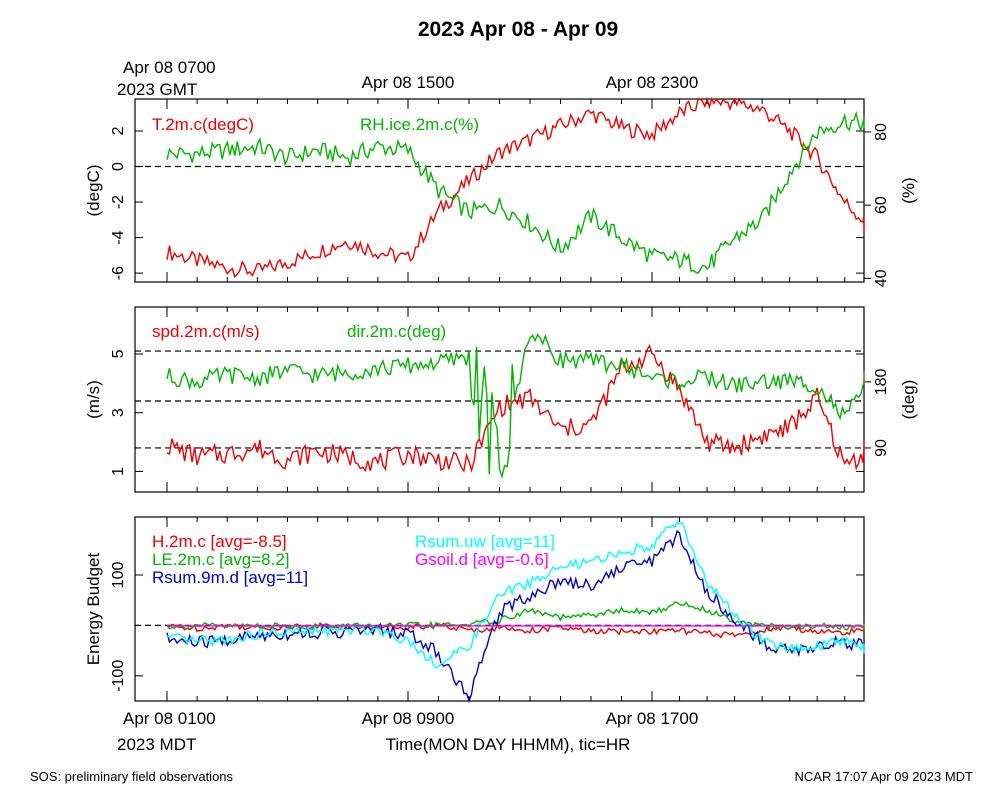  I want to click on gmt-start-label: Apr 08 0700, so click(169, 67).